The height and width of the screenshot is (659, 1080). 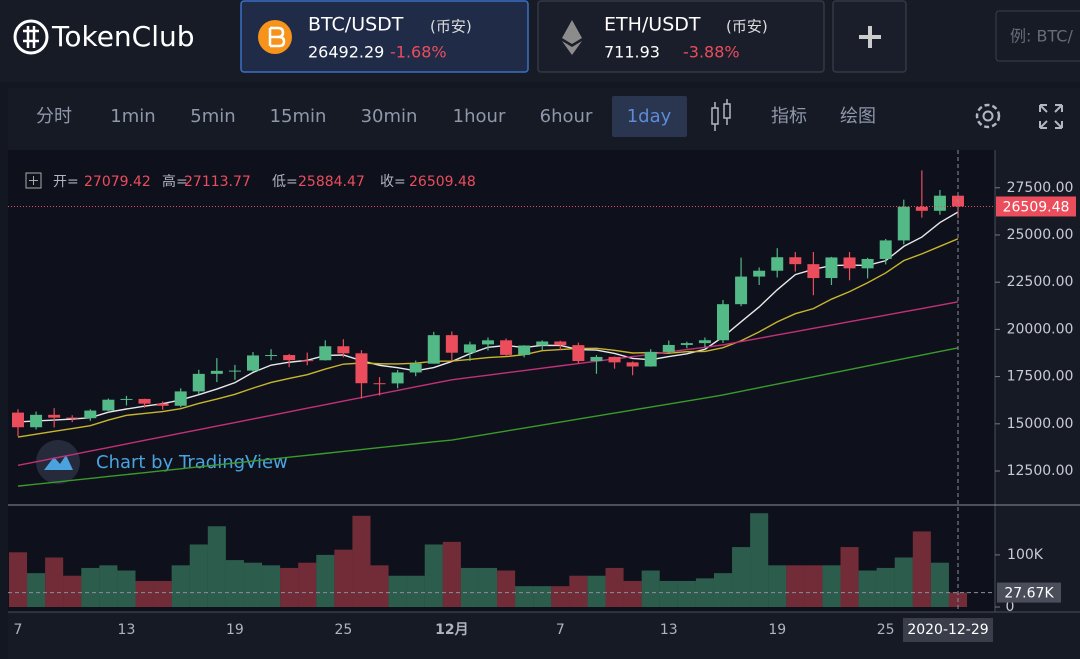 What do you see at coordinates (572, 37) in the screenshot?
I see `eth-icon` at bounding box center [572, 37].